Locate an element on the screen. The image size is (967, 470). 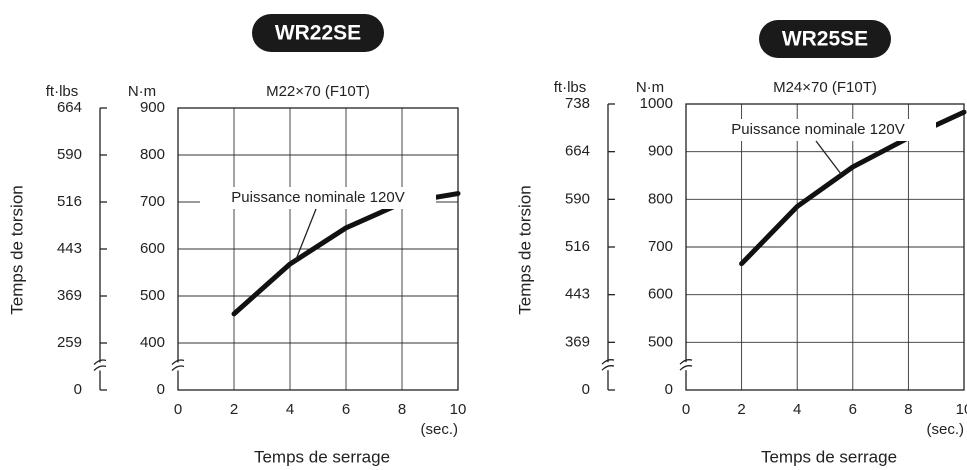
y-tick-label: 1000 is located at coordinates (656, 103).